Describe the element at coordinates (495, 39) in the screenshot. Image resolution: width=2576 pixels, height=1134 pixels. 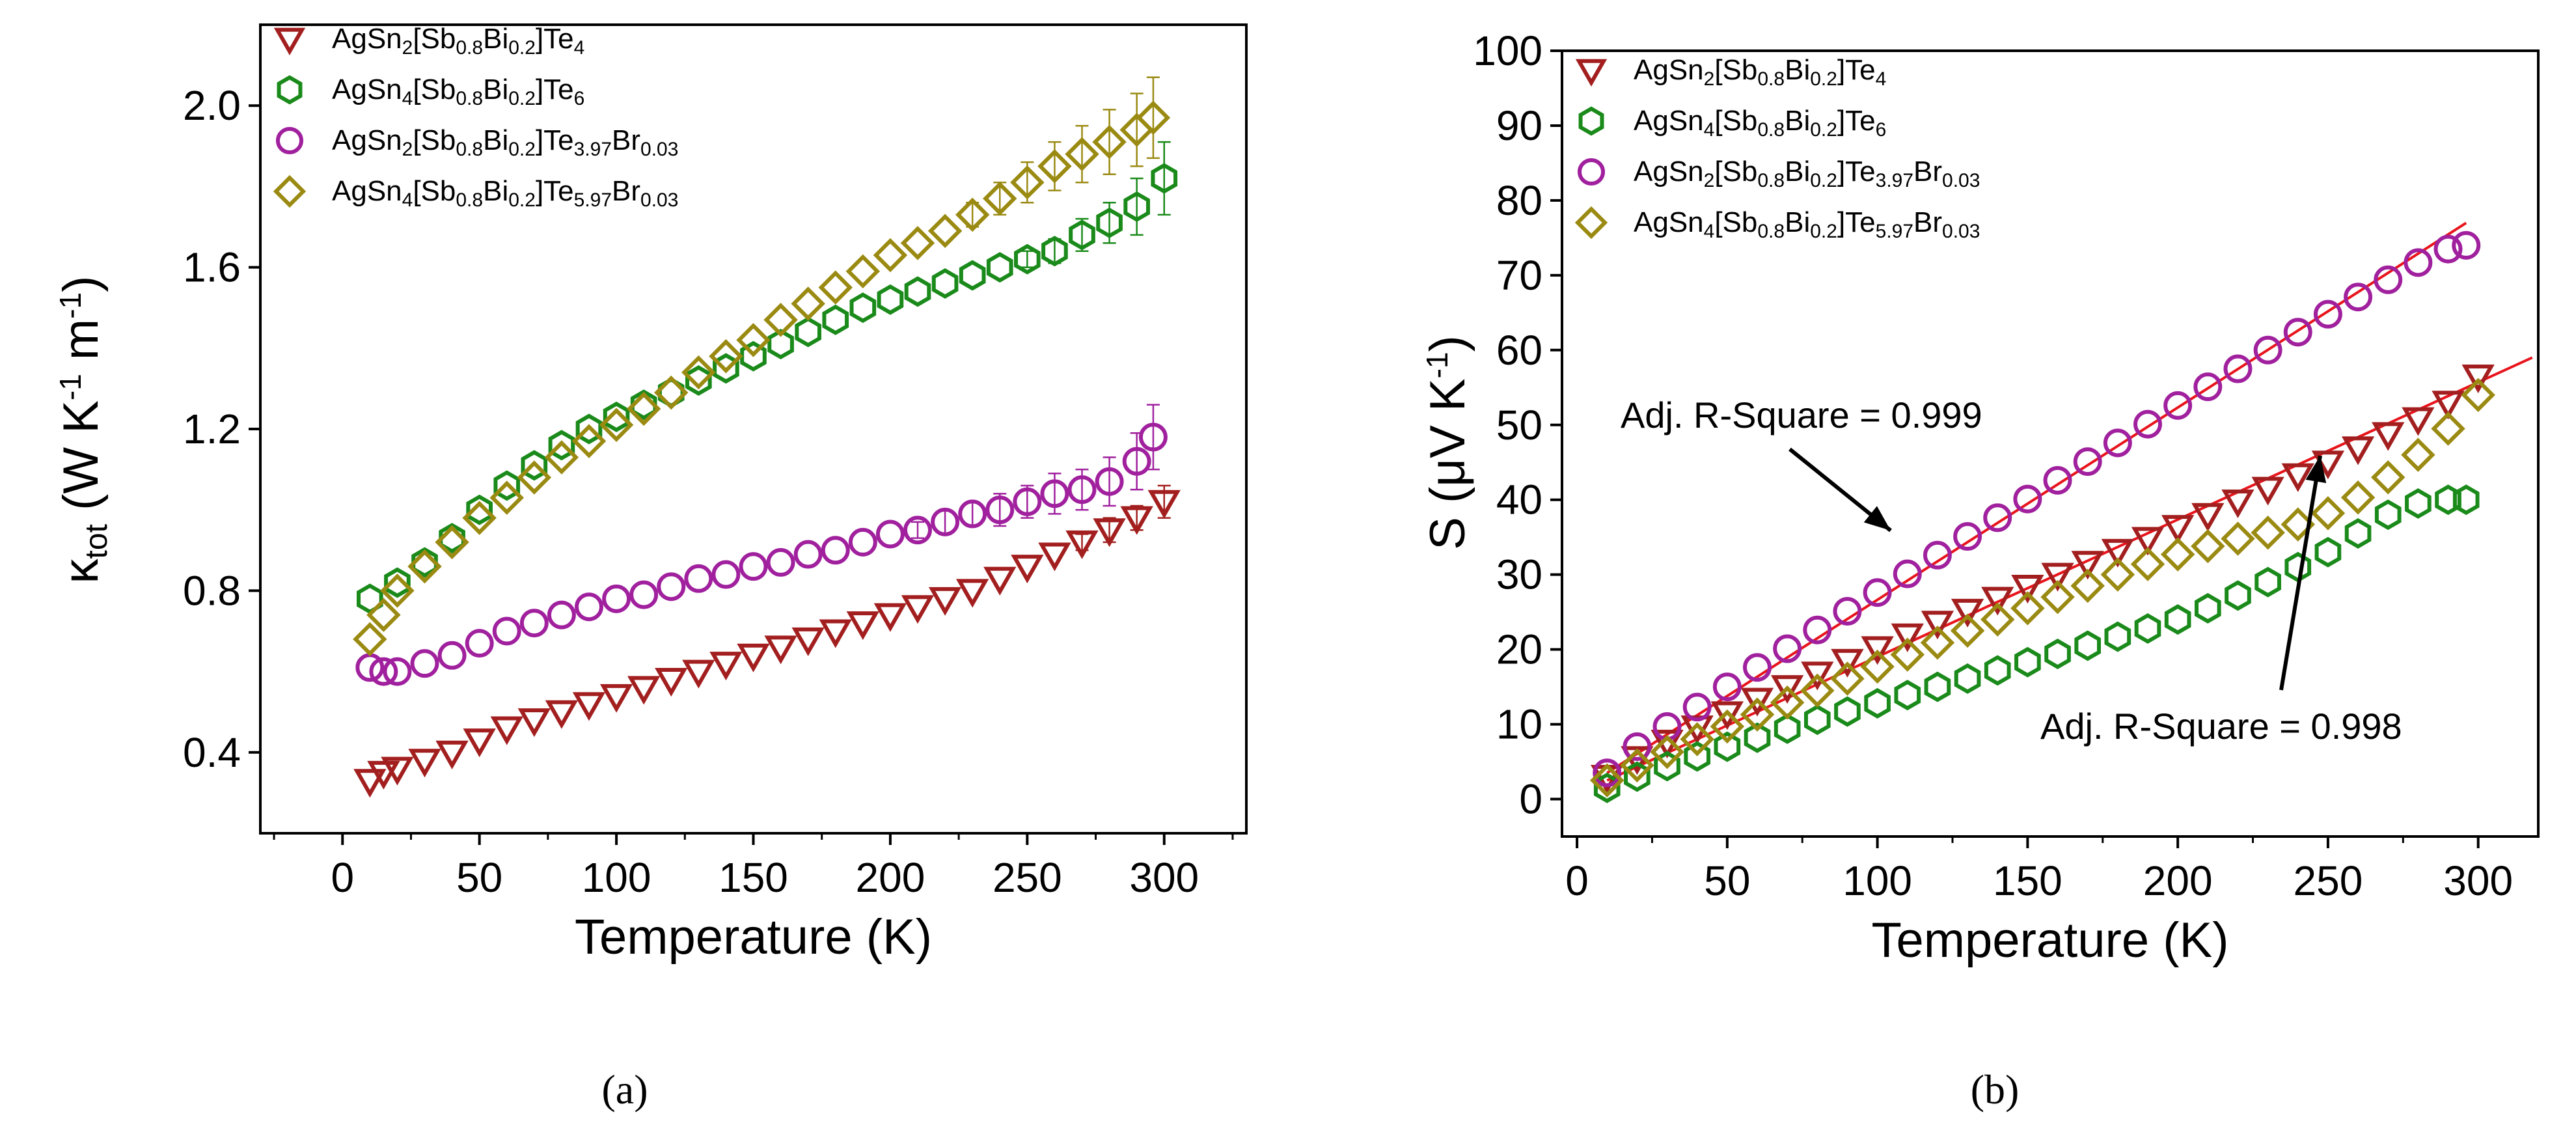
I see `legend-label-part: Bi` at that location.